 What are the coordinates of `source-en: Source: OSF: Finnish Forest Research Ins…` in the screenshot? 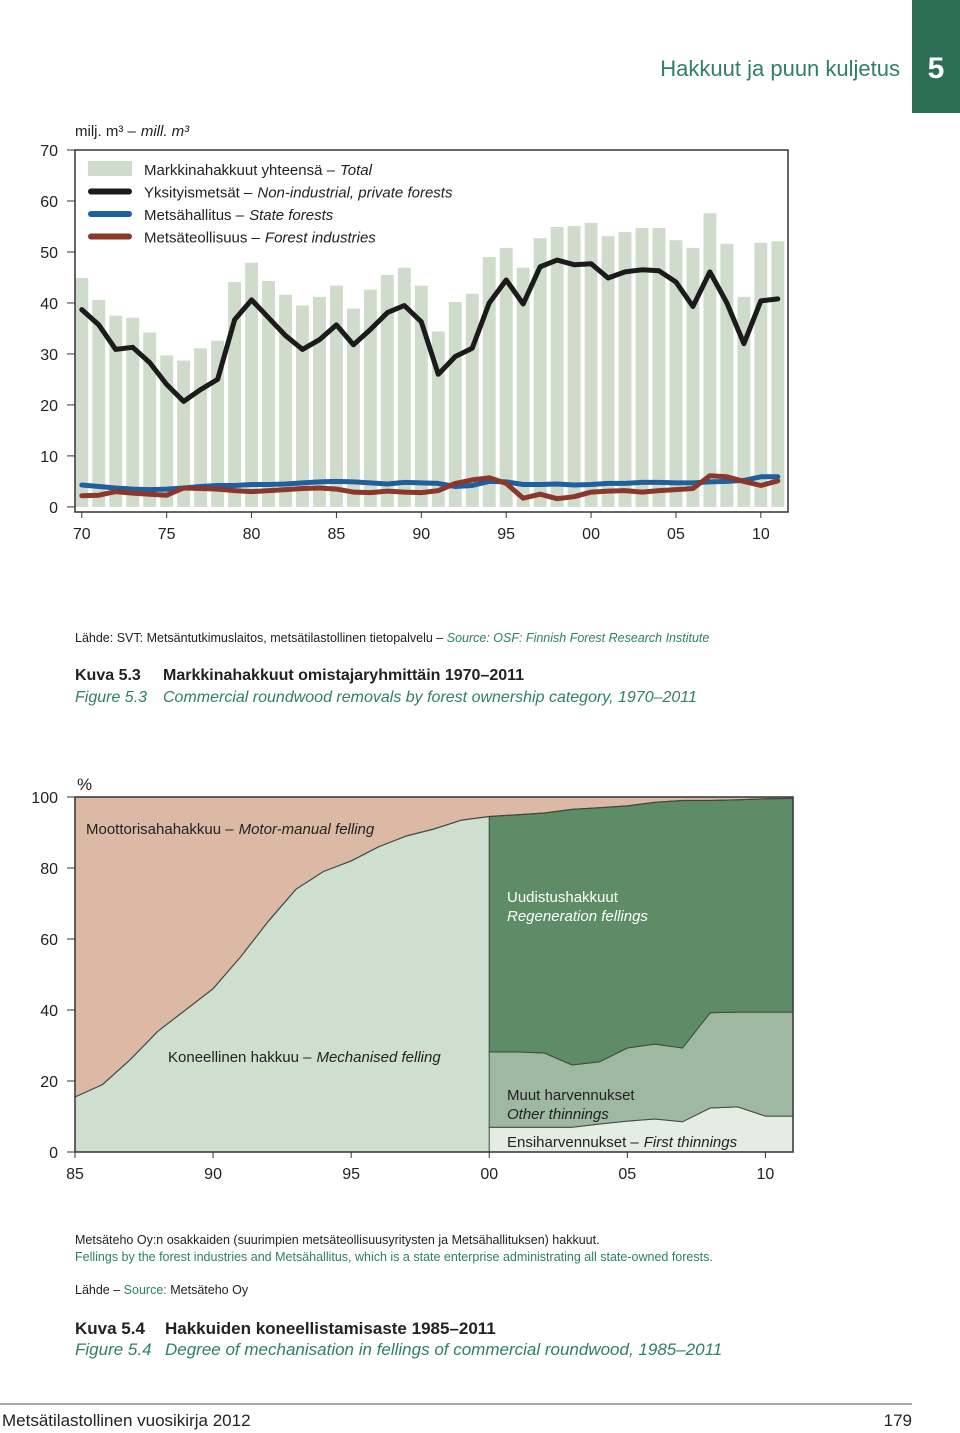 It's located at (578, 638).